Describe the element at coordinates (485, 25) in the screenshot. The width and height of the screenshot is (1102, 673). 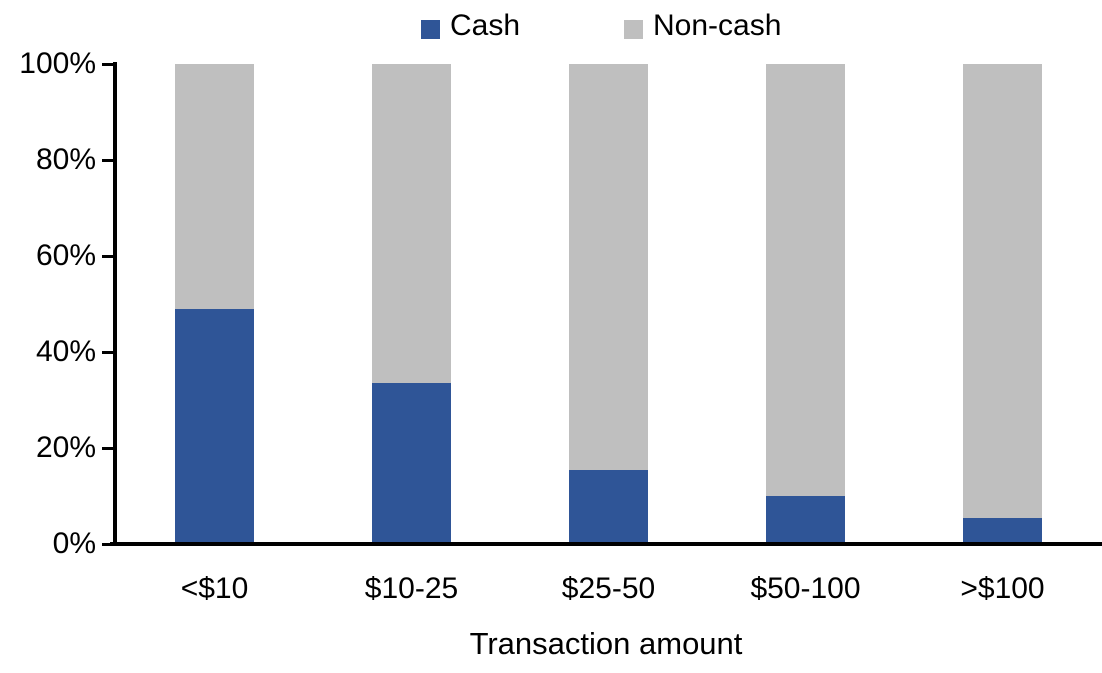
I see `legend-label: Cash` at that location.